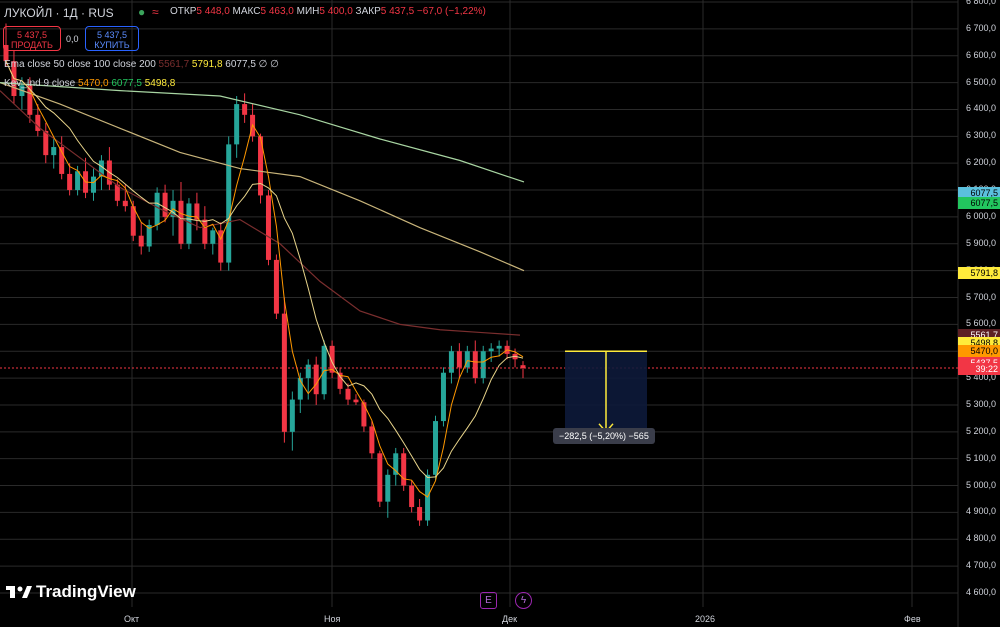 This screenshot has height=627, width=1000. What do you see at coordinates (980, 81) in the screenshot?
I see `y-tick-label: 6 500,0` at bounding box center [980, 81].